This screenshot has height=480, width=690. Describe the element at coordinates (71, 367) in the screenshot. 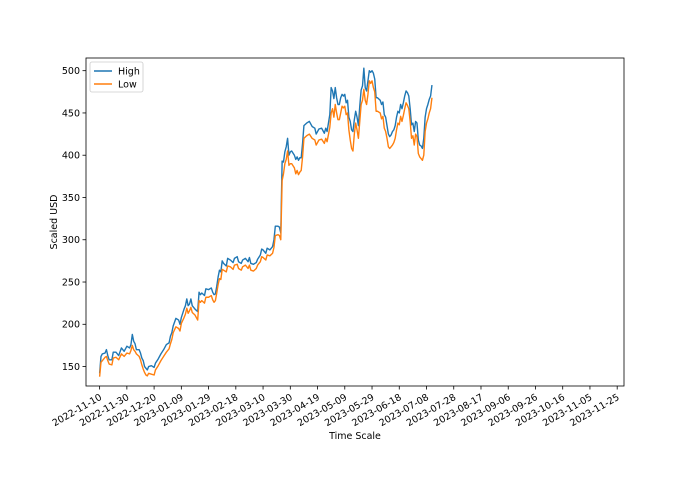

I see `y-tick-label: 150` at that location.